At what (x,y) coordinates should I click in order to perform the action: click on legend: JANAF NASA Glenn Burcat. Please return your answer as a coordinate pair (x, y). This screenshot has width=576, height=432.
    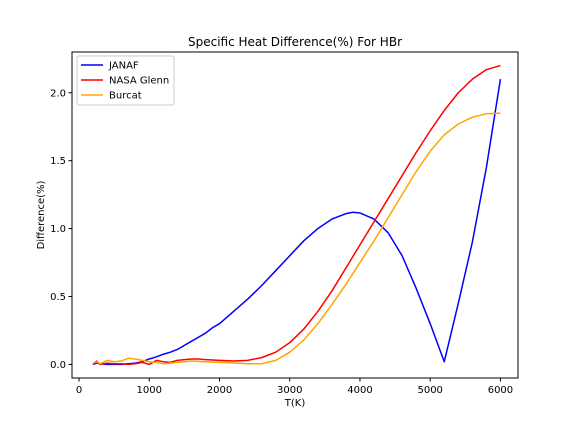
    Looking at the image, I should click on (125, 80).